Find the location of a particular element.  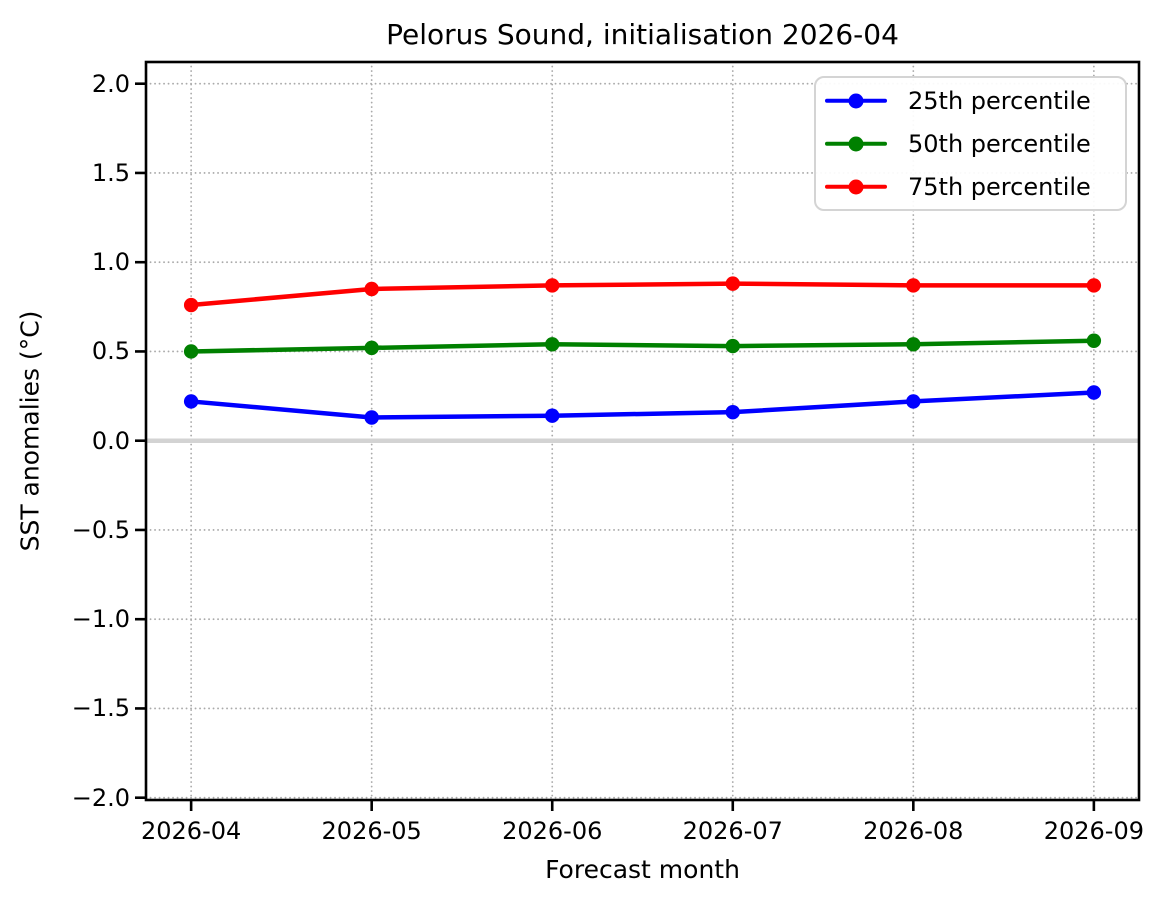

y-tick-label: 0.0 is located at coordinates (110, 440).